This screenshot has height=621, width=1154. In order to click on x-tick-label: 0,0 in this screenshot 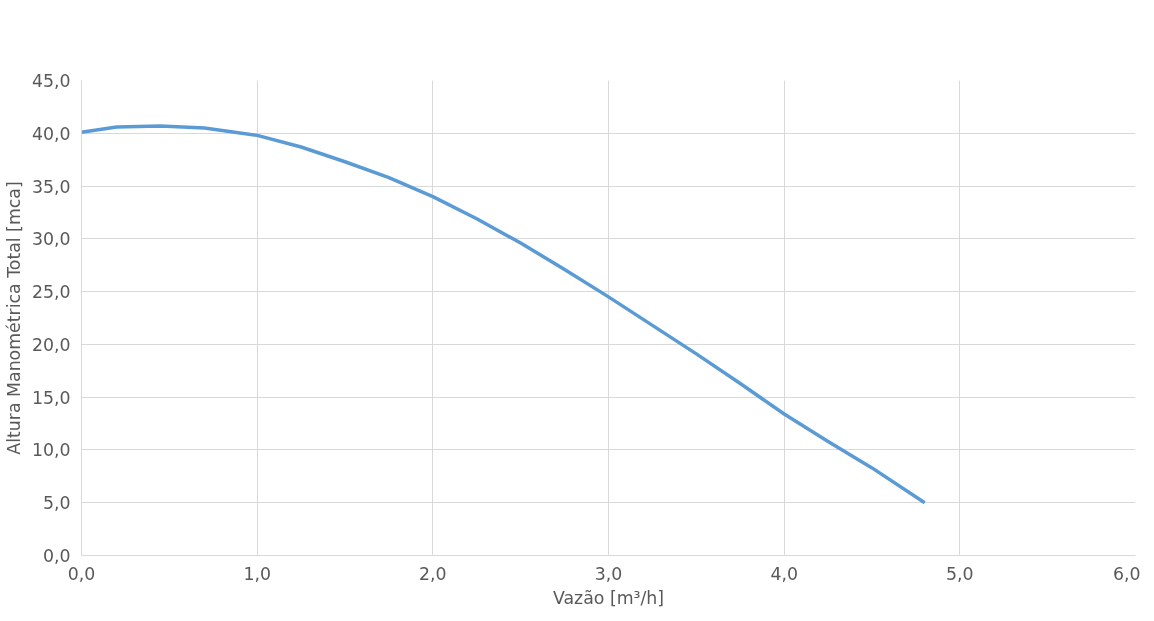, I will do `click(81, 573)`.